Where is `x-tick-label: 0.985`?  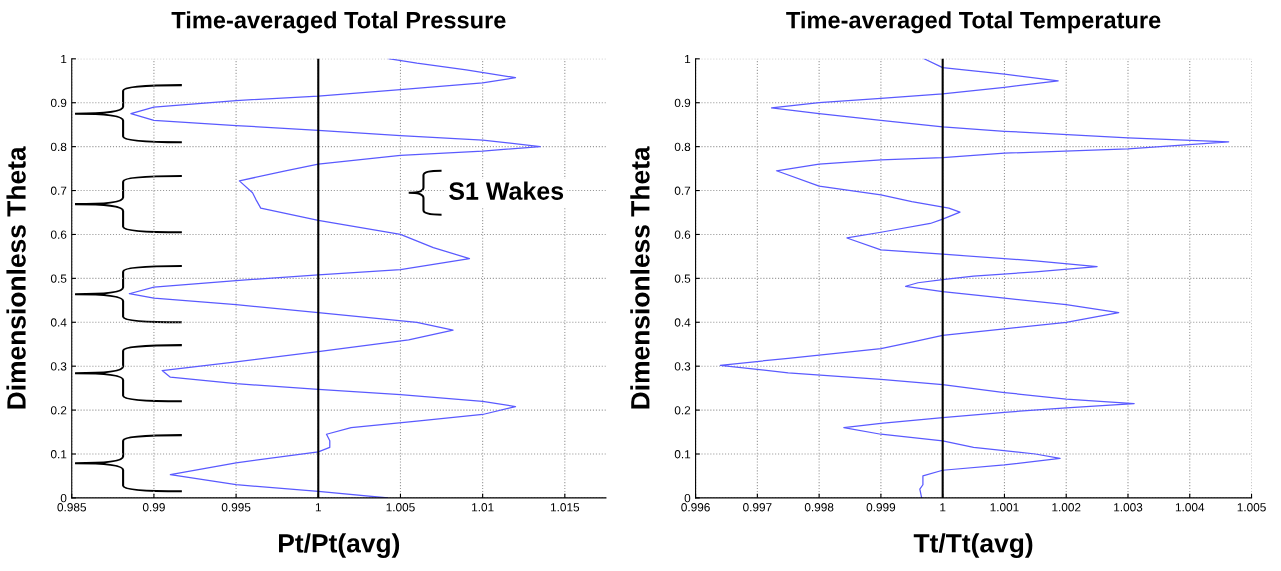
x-tick-label: 0.985 is located at coordinates (72, 507).